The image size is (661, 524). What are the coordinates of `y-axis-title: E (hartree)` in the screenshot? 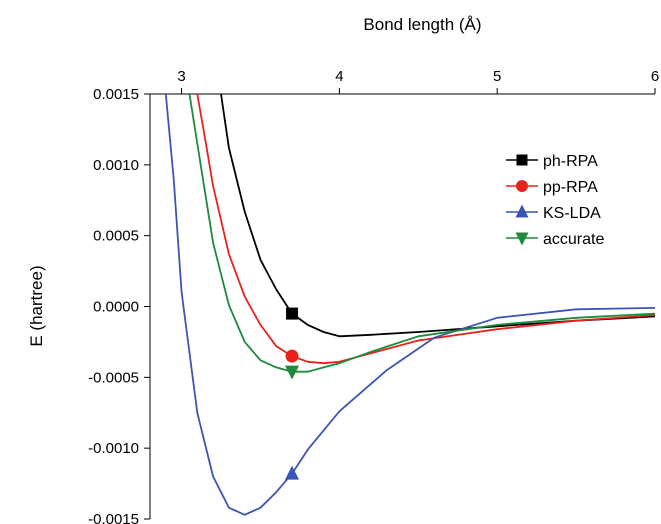 It's located at (36, 305).